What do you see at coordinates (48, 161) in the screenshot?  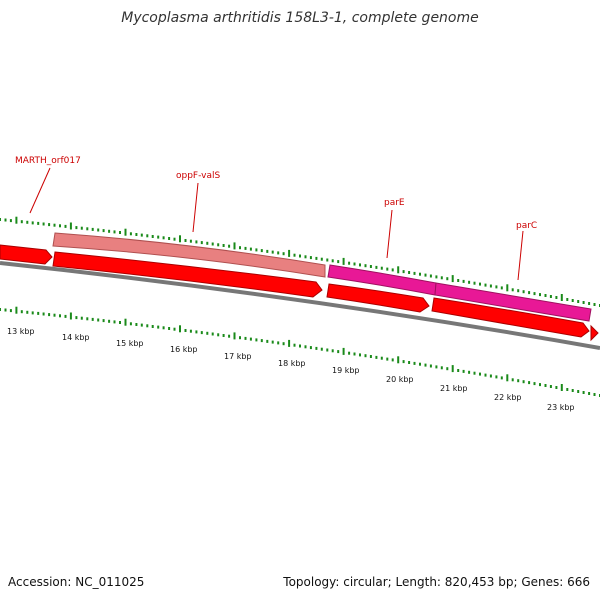 I see `gene-label-MARTH_orf017: MARTH_orf017` at bounding box center [48, 161].